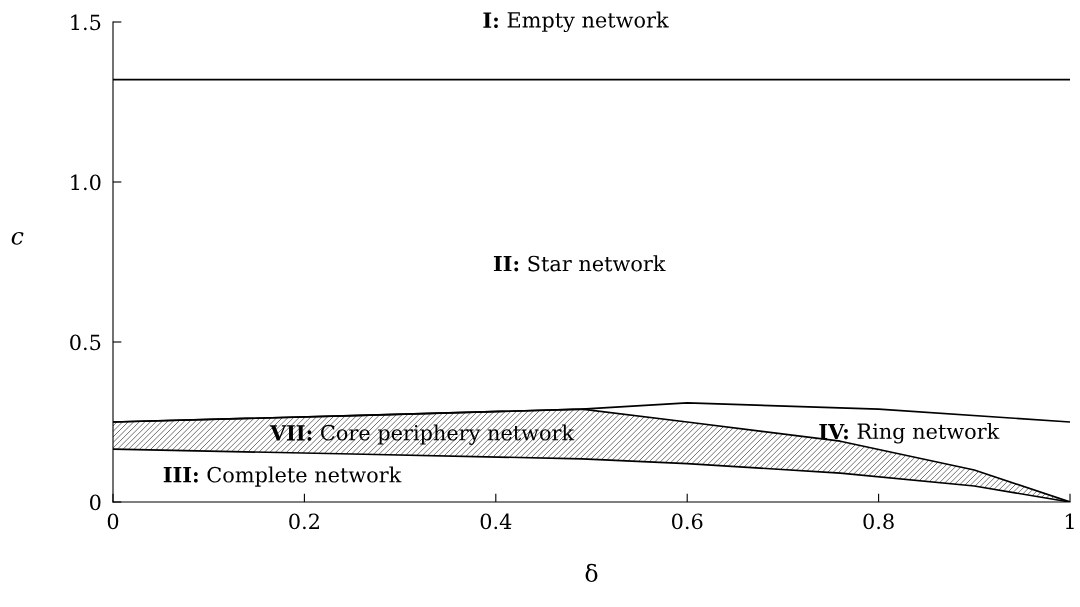 This screenshot has width=1080, height=607. I want to click on annotation: I: Empty network, so click(576, 22).